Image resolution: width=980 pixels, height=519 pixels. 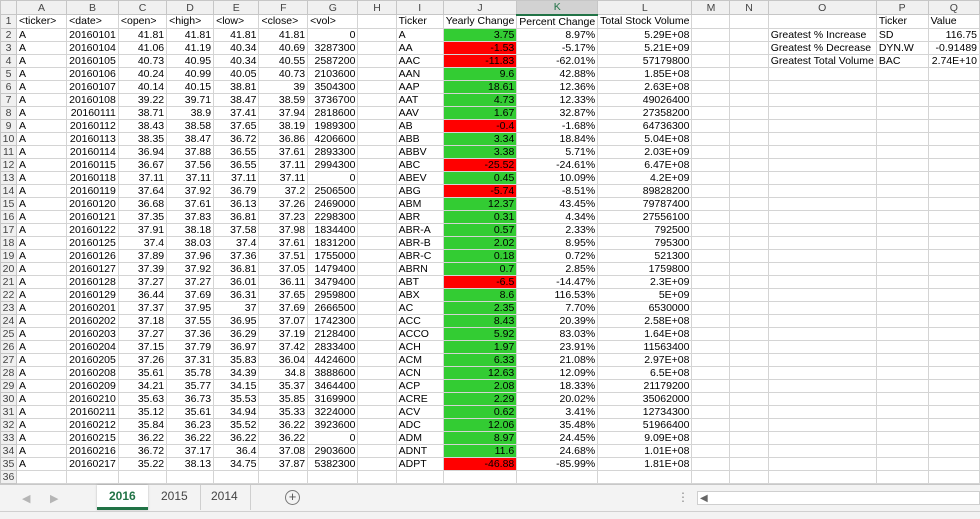 What do you see at coordinates (283, 294) in the screenshot?
I see `stock-data-cell: 37.65` at bounding box center [283, 294].